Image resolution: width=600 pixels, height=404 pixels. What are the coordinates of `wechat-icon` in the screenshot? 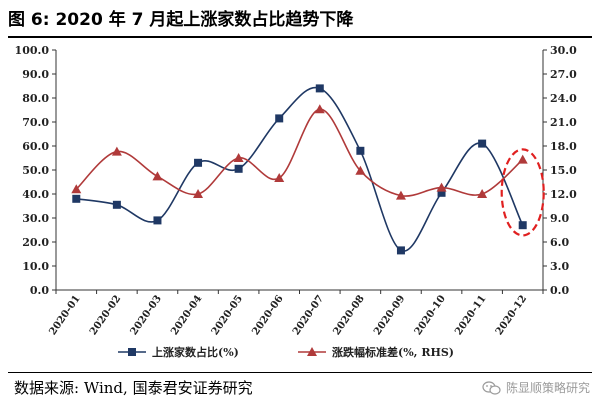 It's located at (491, 388).